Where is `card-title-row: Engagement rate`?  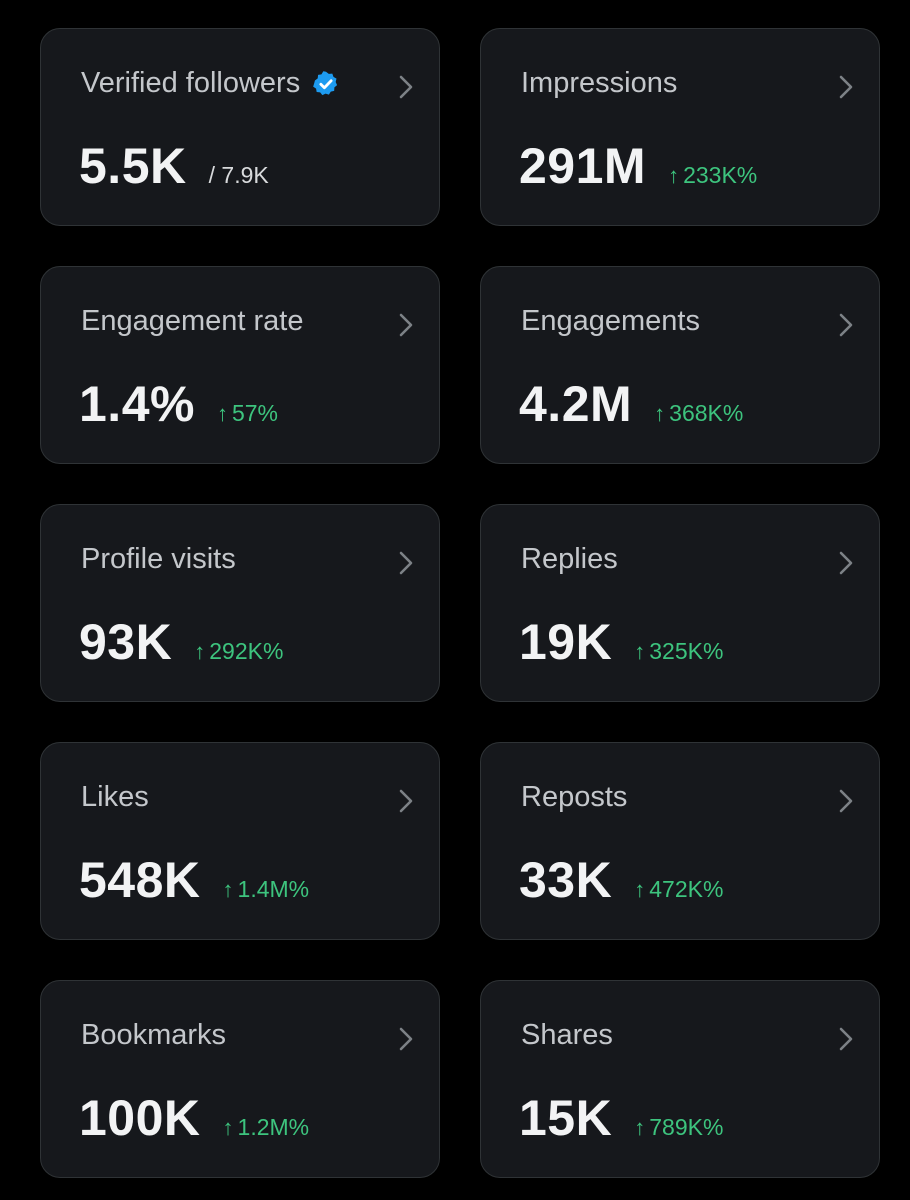 card-title-row: Engagement rate is located at coordinates (192, 321).